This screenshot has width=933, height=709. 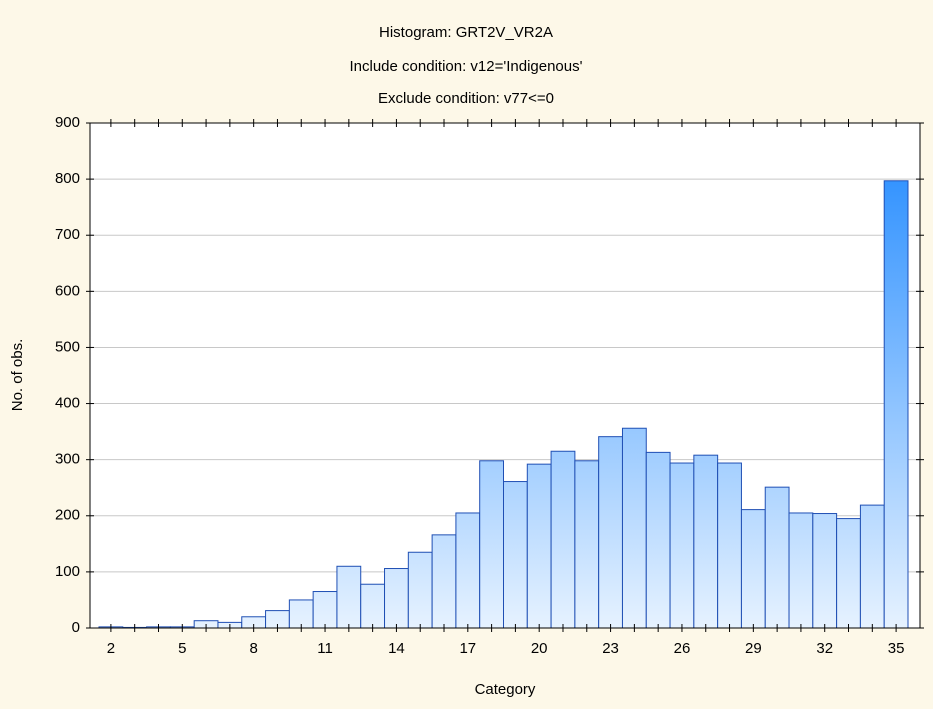 I want to click on x-tick-label: 29, so click(x=753, y=648).